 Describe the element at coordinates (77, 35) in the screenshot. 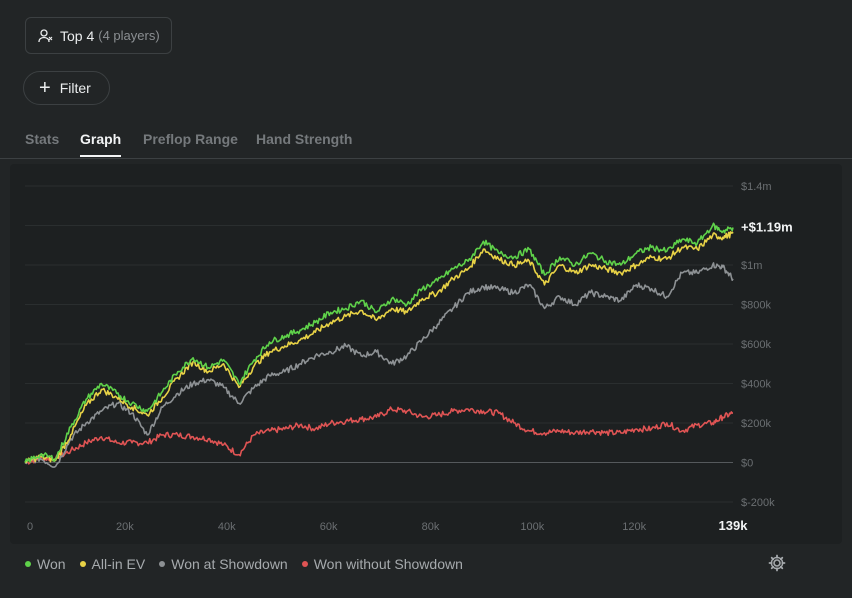

I see `player-label: Top 4` at that location.